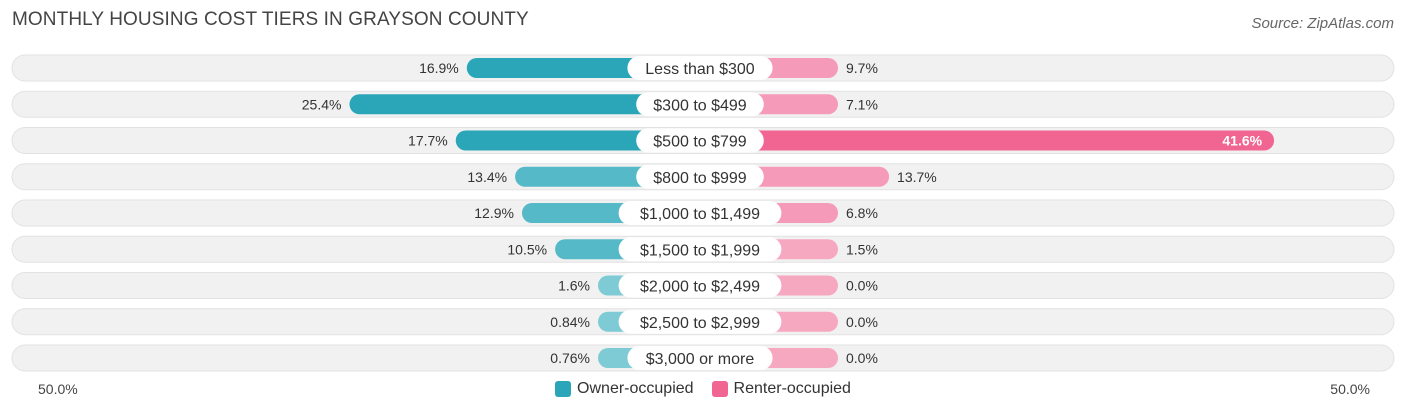 The height and width of the screenshot is (414, 1406). I want to click on legend-label-renter: Renter-occupied, so click(792, 388).